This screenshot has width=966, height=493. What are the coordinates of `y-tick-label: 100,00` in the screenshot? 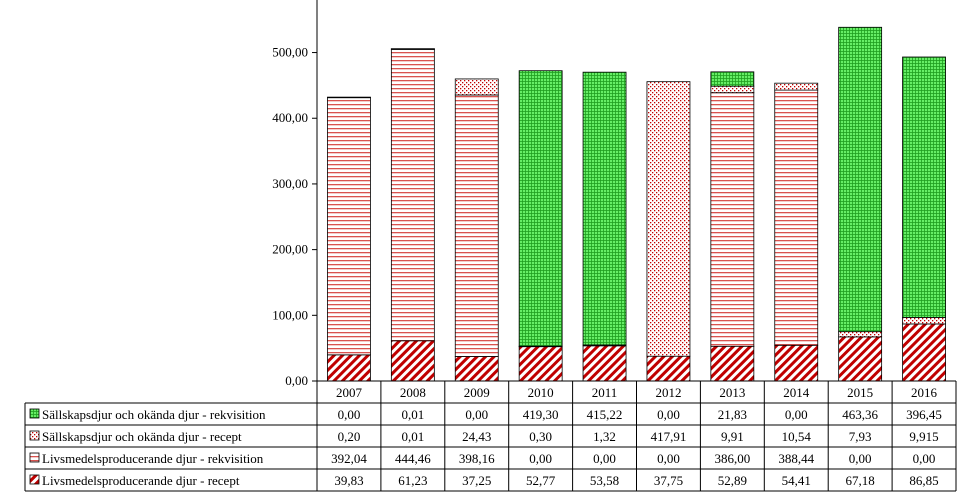 It's located at (290, 314).